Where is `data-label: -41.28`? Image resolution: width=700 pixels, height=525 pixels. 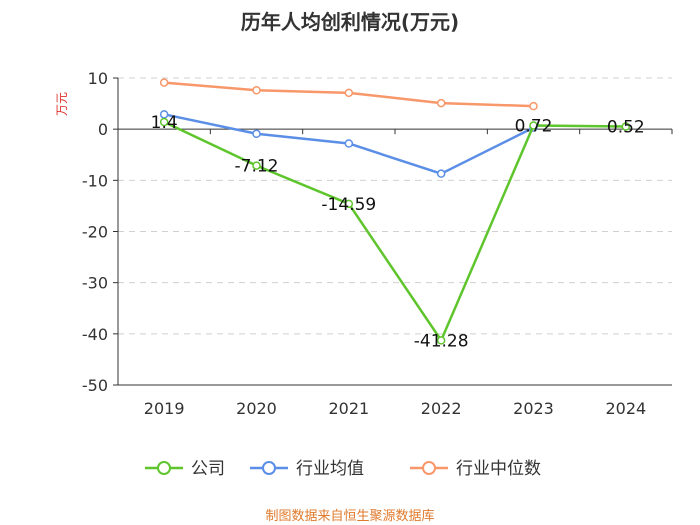 data-label: -41.28 is located at coordinates (441, 341).